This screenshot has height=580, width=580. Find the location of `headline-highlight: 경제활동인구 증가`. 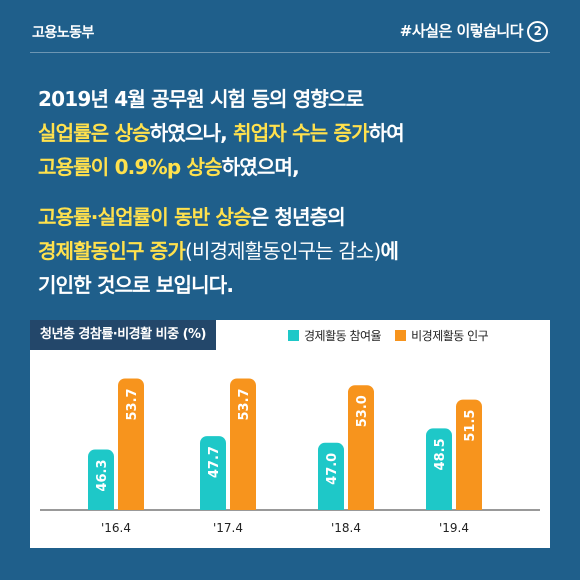

headline-highlight: 경제활동인구 증가 is located at coordinates (112, 251).